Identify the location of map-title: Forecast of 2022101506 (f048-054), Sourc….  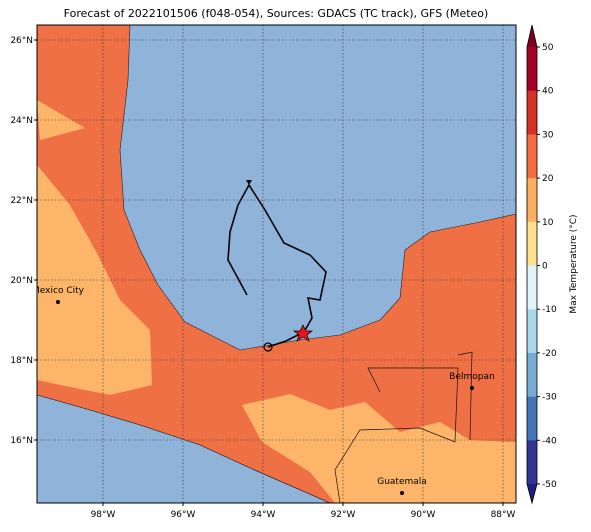
(276, 13).